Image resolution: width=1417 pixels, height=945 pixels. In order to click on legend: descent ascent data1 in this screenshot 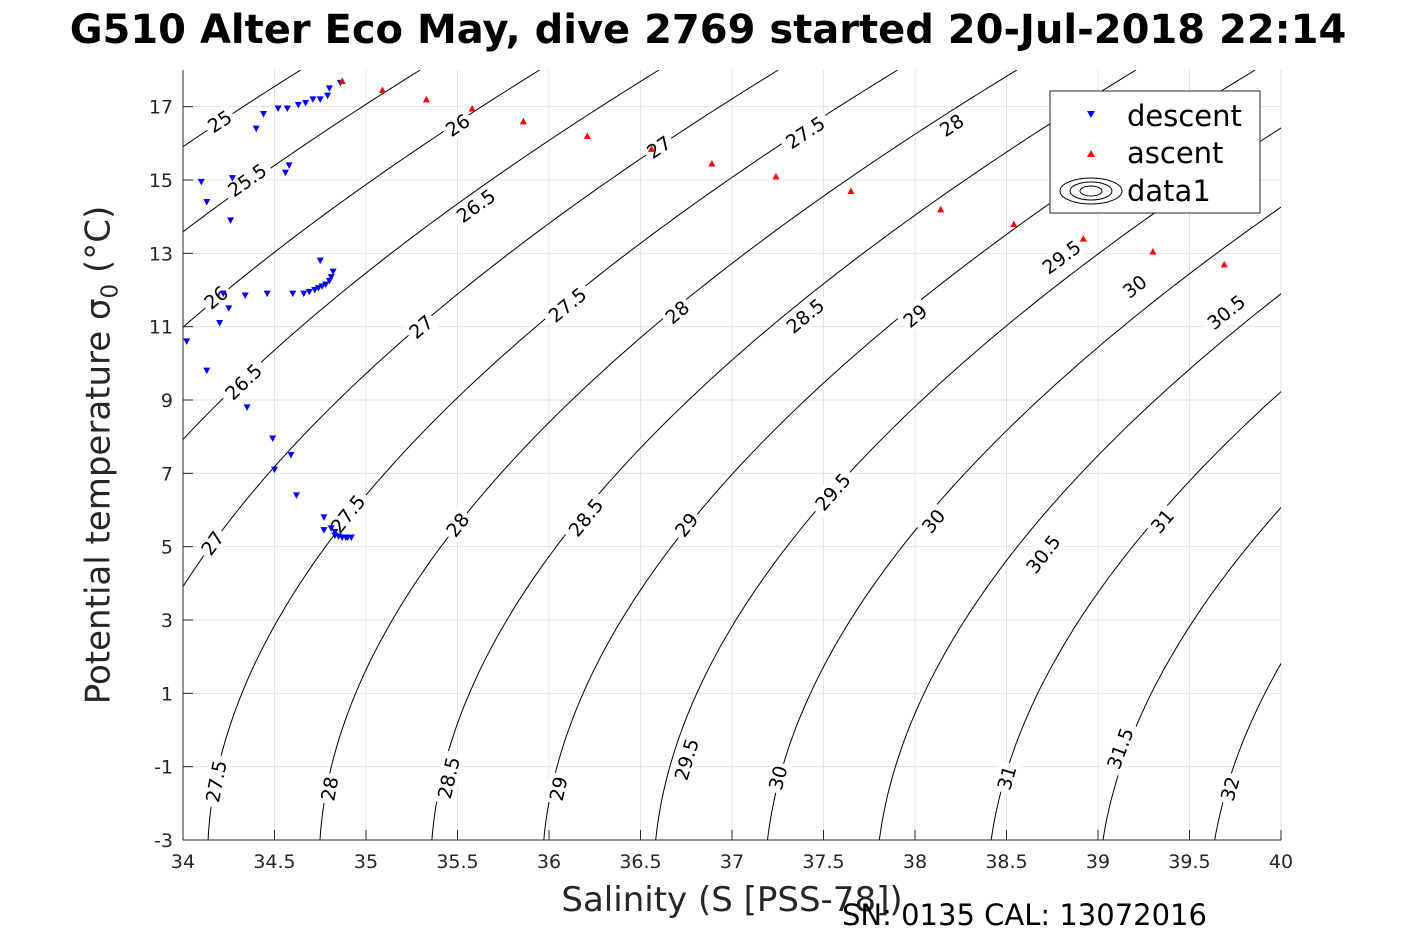, I will do `click(1155, 152)`.